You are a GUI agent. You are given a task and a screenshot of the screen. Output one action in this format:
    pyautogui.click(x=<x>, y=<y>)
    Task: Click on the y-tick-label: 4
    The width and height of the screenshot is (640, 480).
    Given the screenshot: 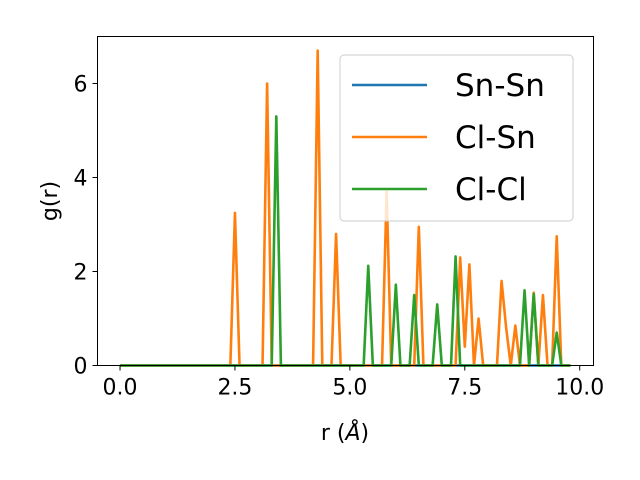 What is the action you would take?
    pyautogui.click(x=81, y=179)
    